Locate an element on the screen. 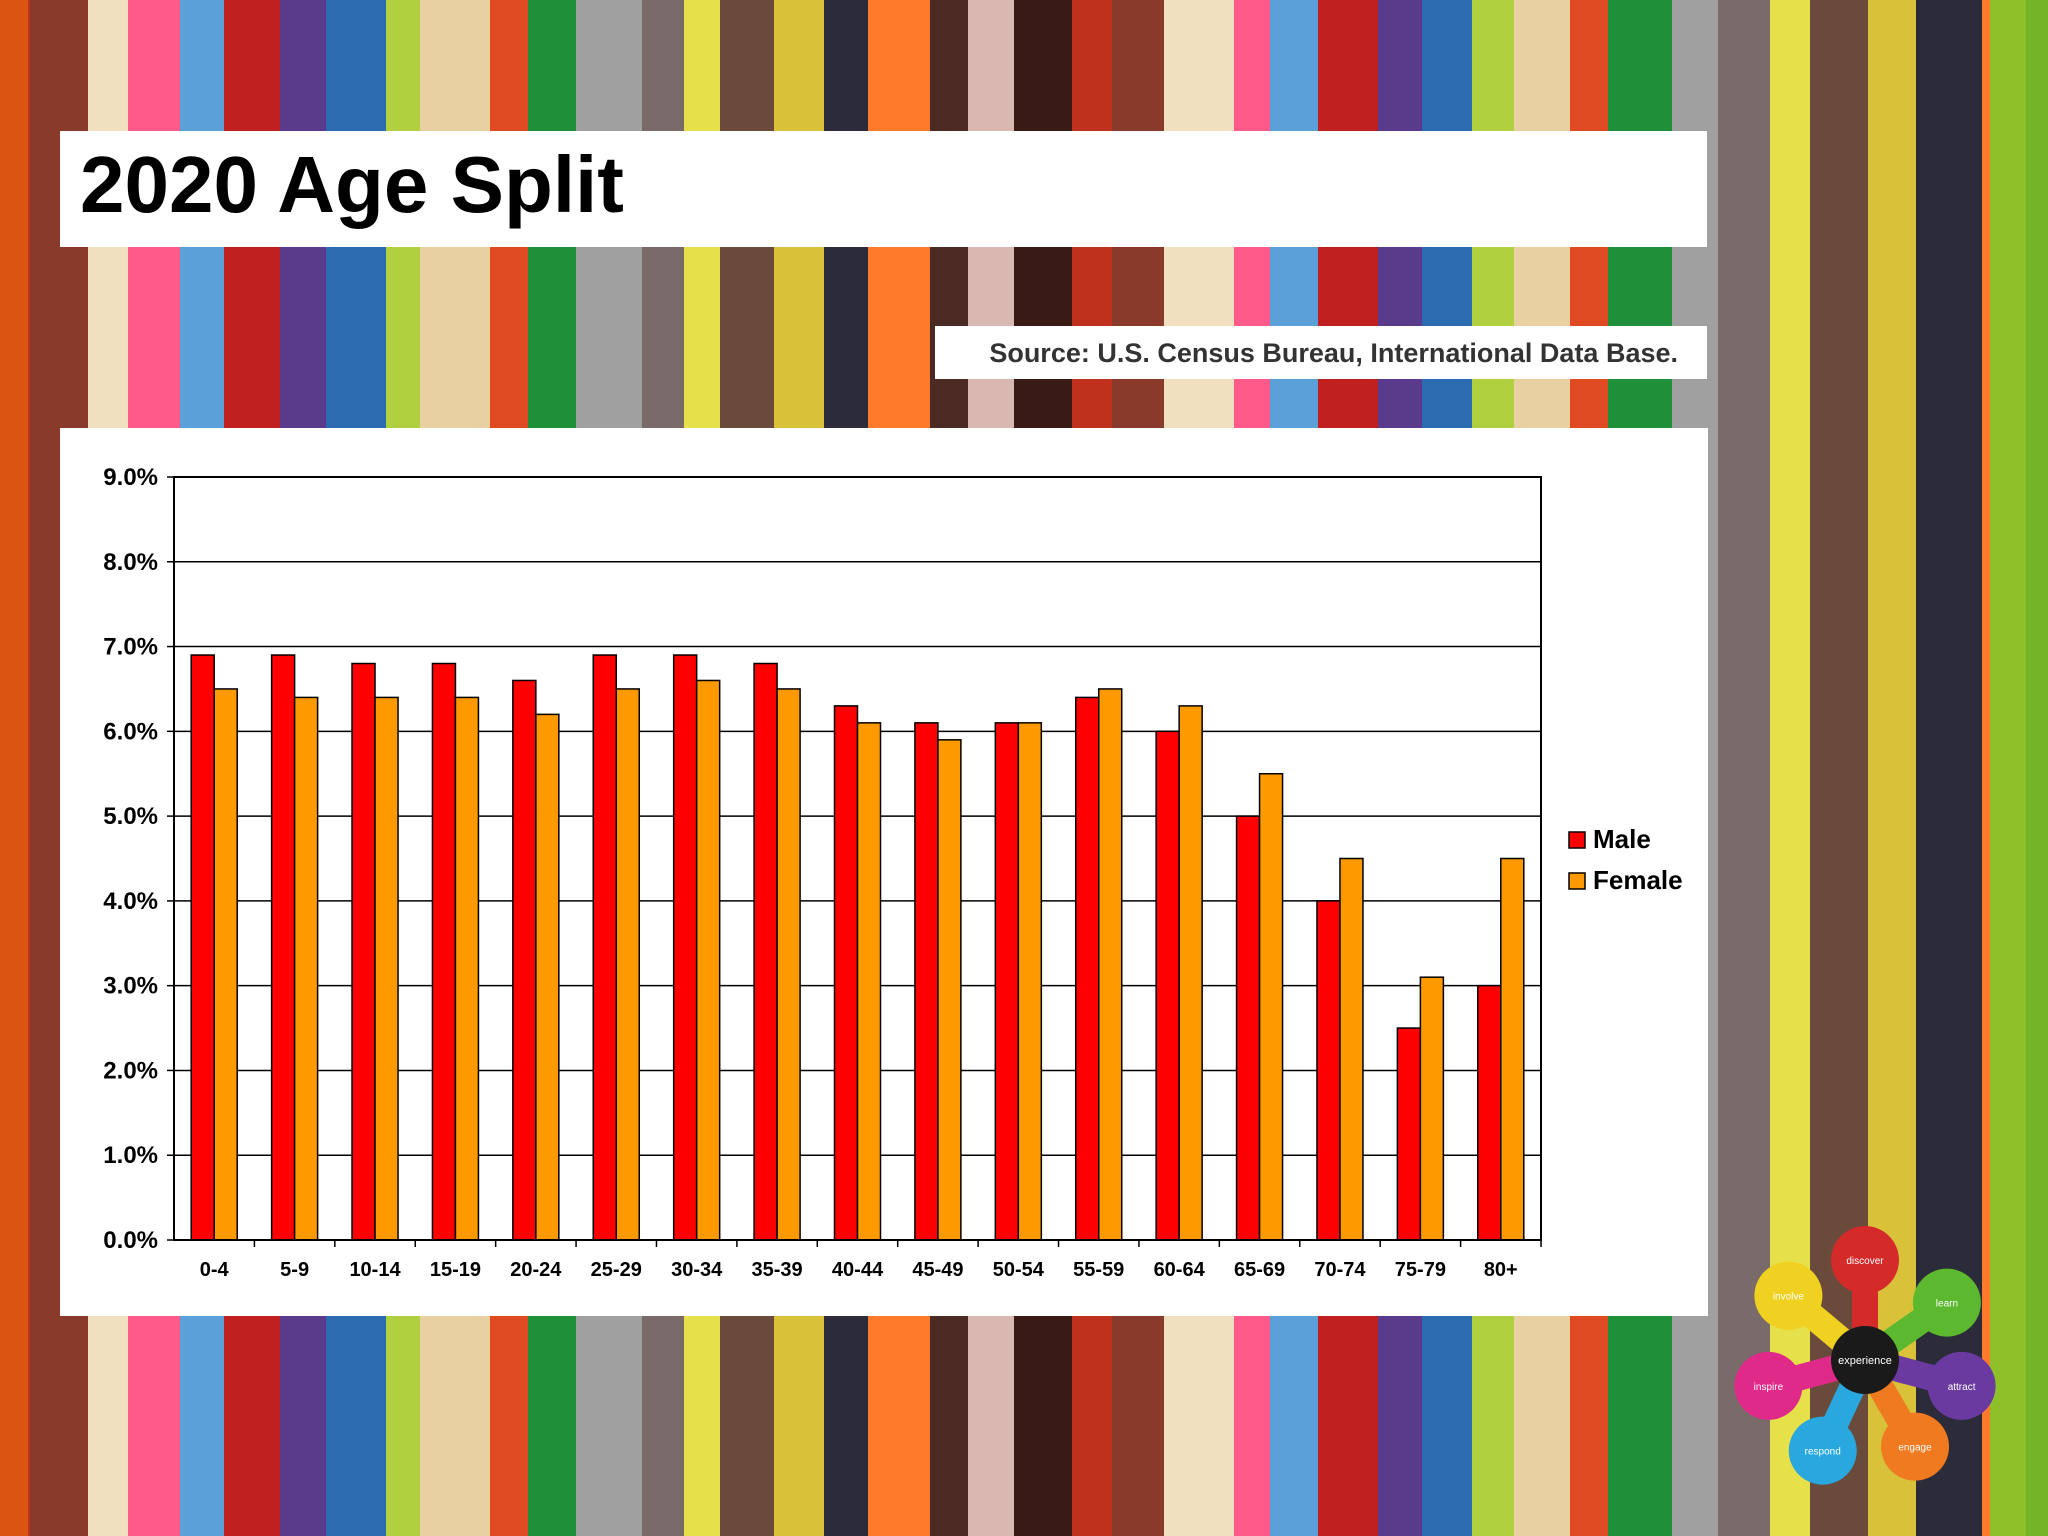  logo-petal-inspire is located at coordinates (1768, 1385).